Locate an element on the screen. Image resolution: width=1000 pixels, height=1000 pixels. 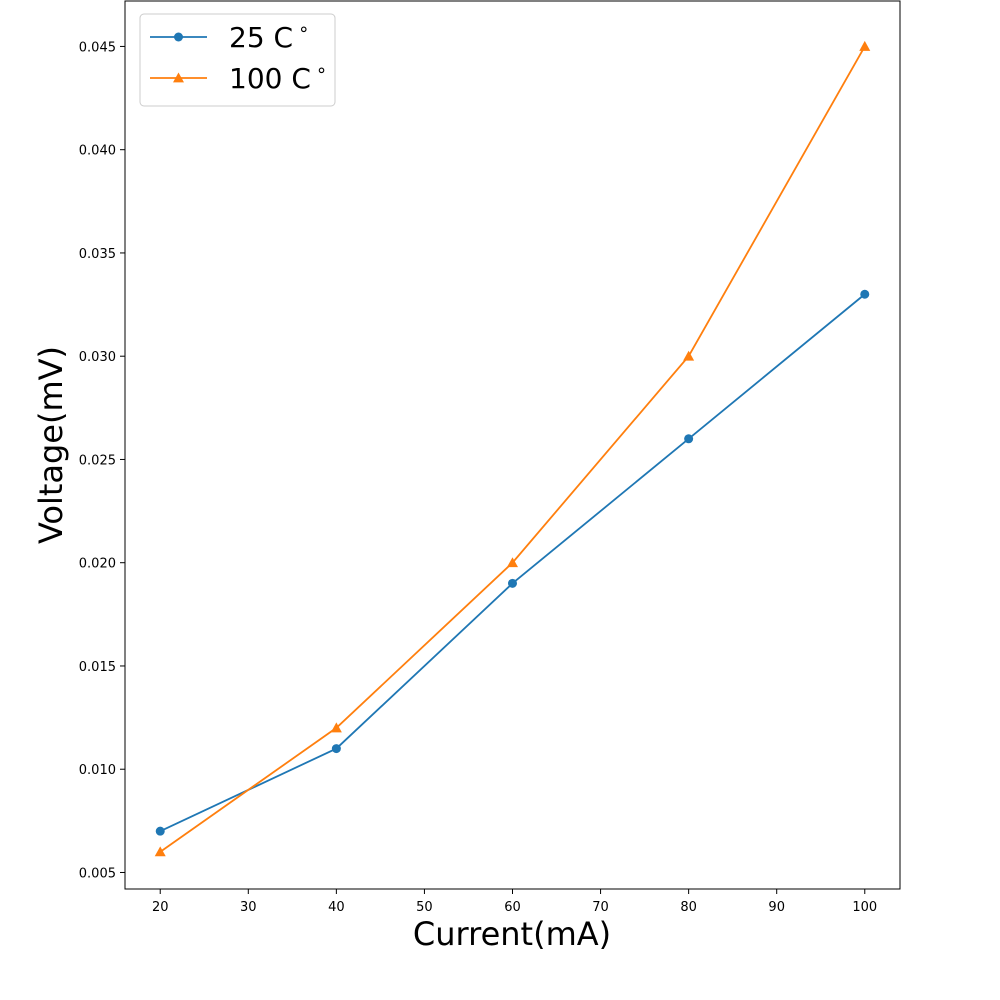
x-tick-label: 80 is located at coordinates (688, 907).